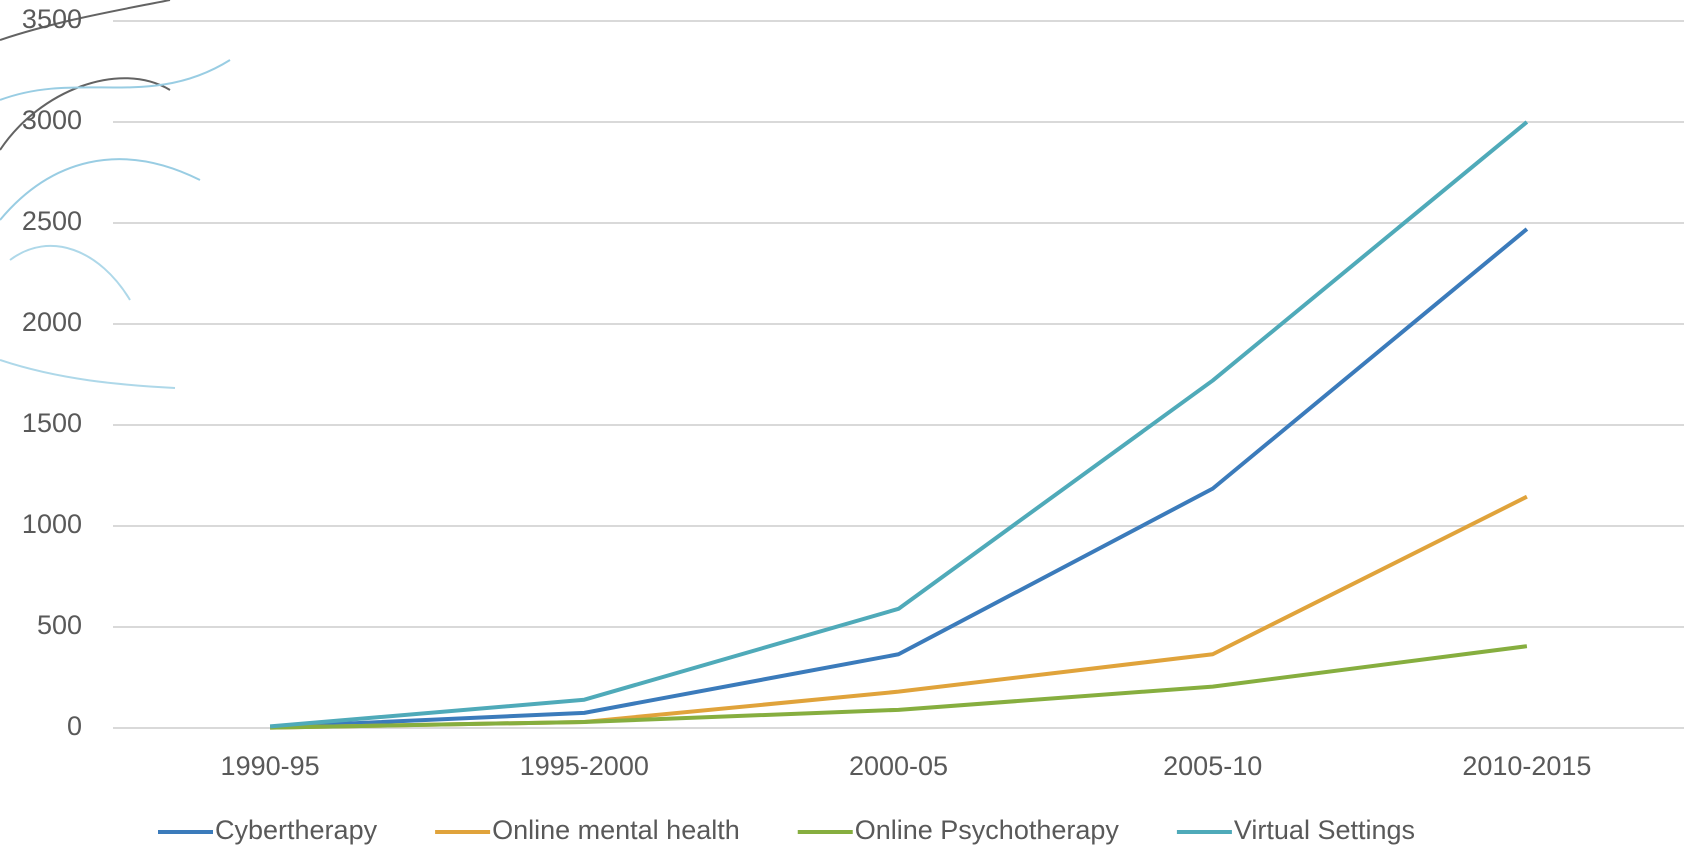 The width and height of the screenshot is (1684, 849). Describe the element at coordinates (52, 322) in the screenshot. I see `y-tick-label: 2000` at that location.